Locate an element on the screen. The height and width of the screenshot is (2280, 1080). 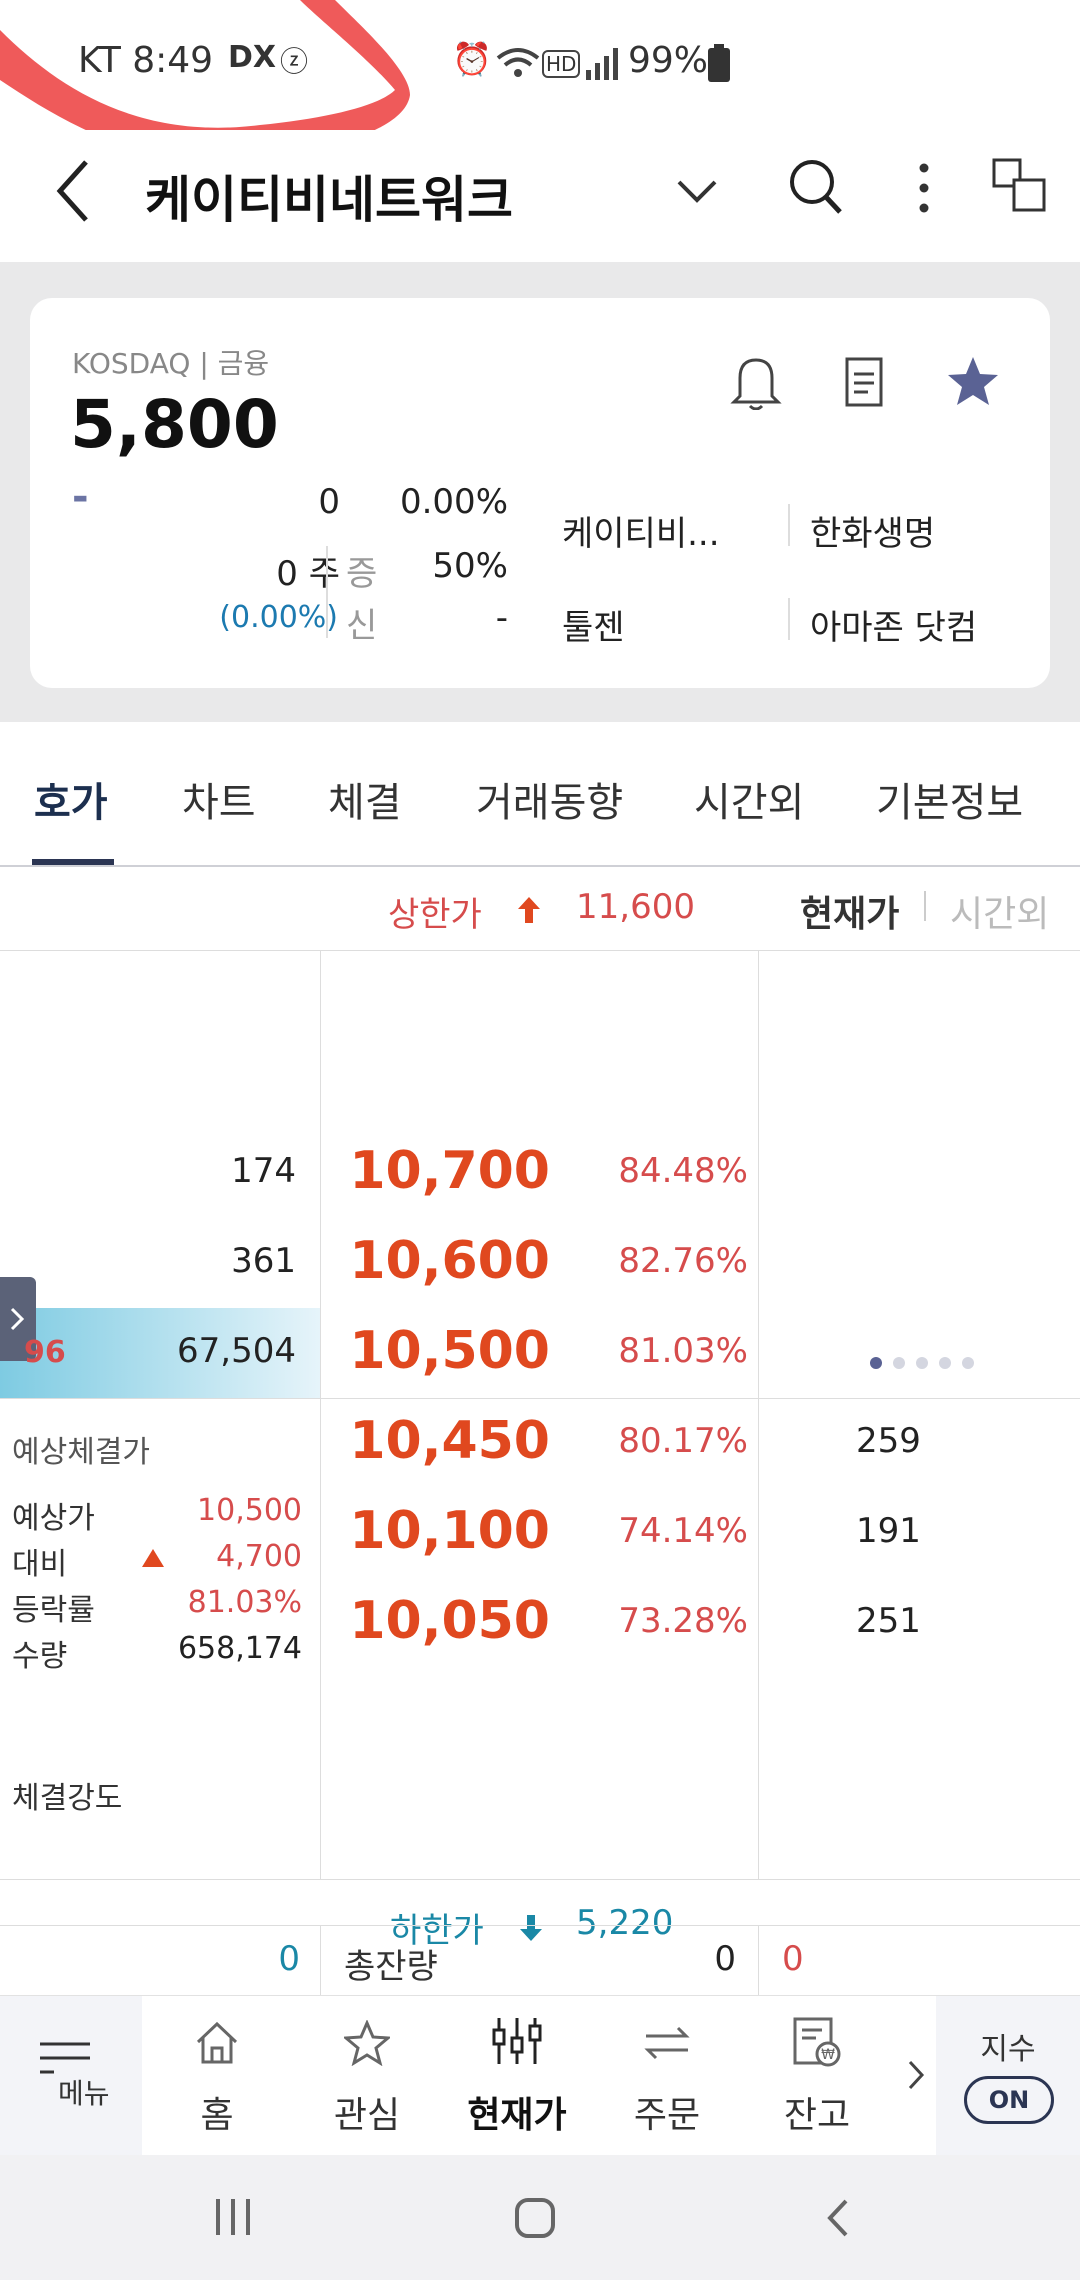
tab-chart: 차트 is located at coordinates (219, 803).